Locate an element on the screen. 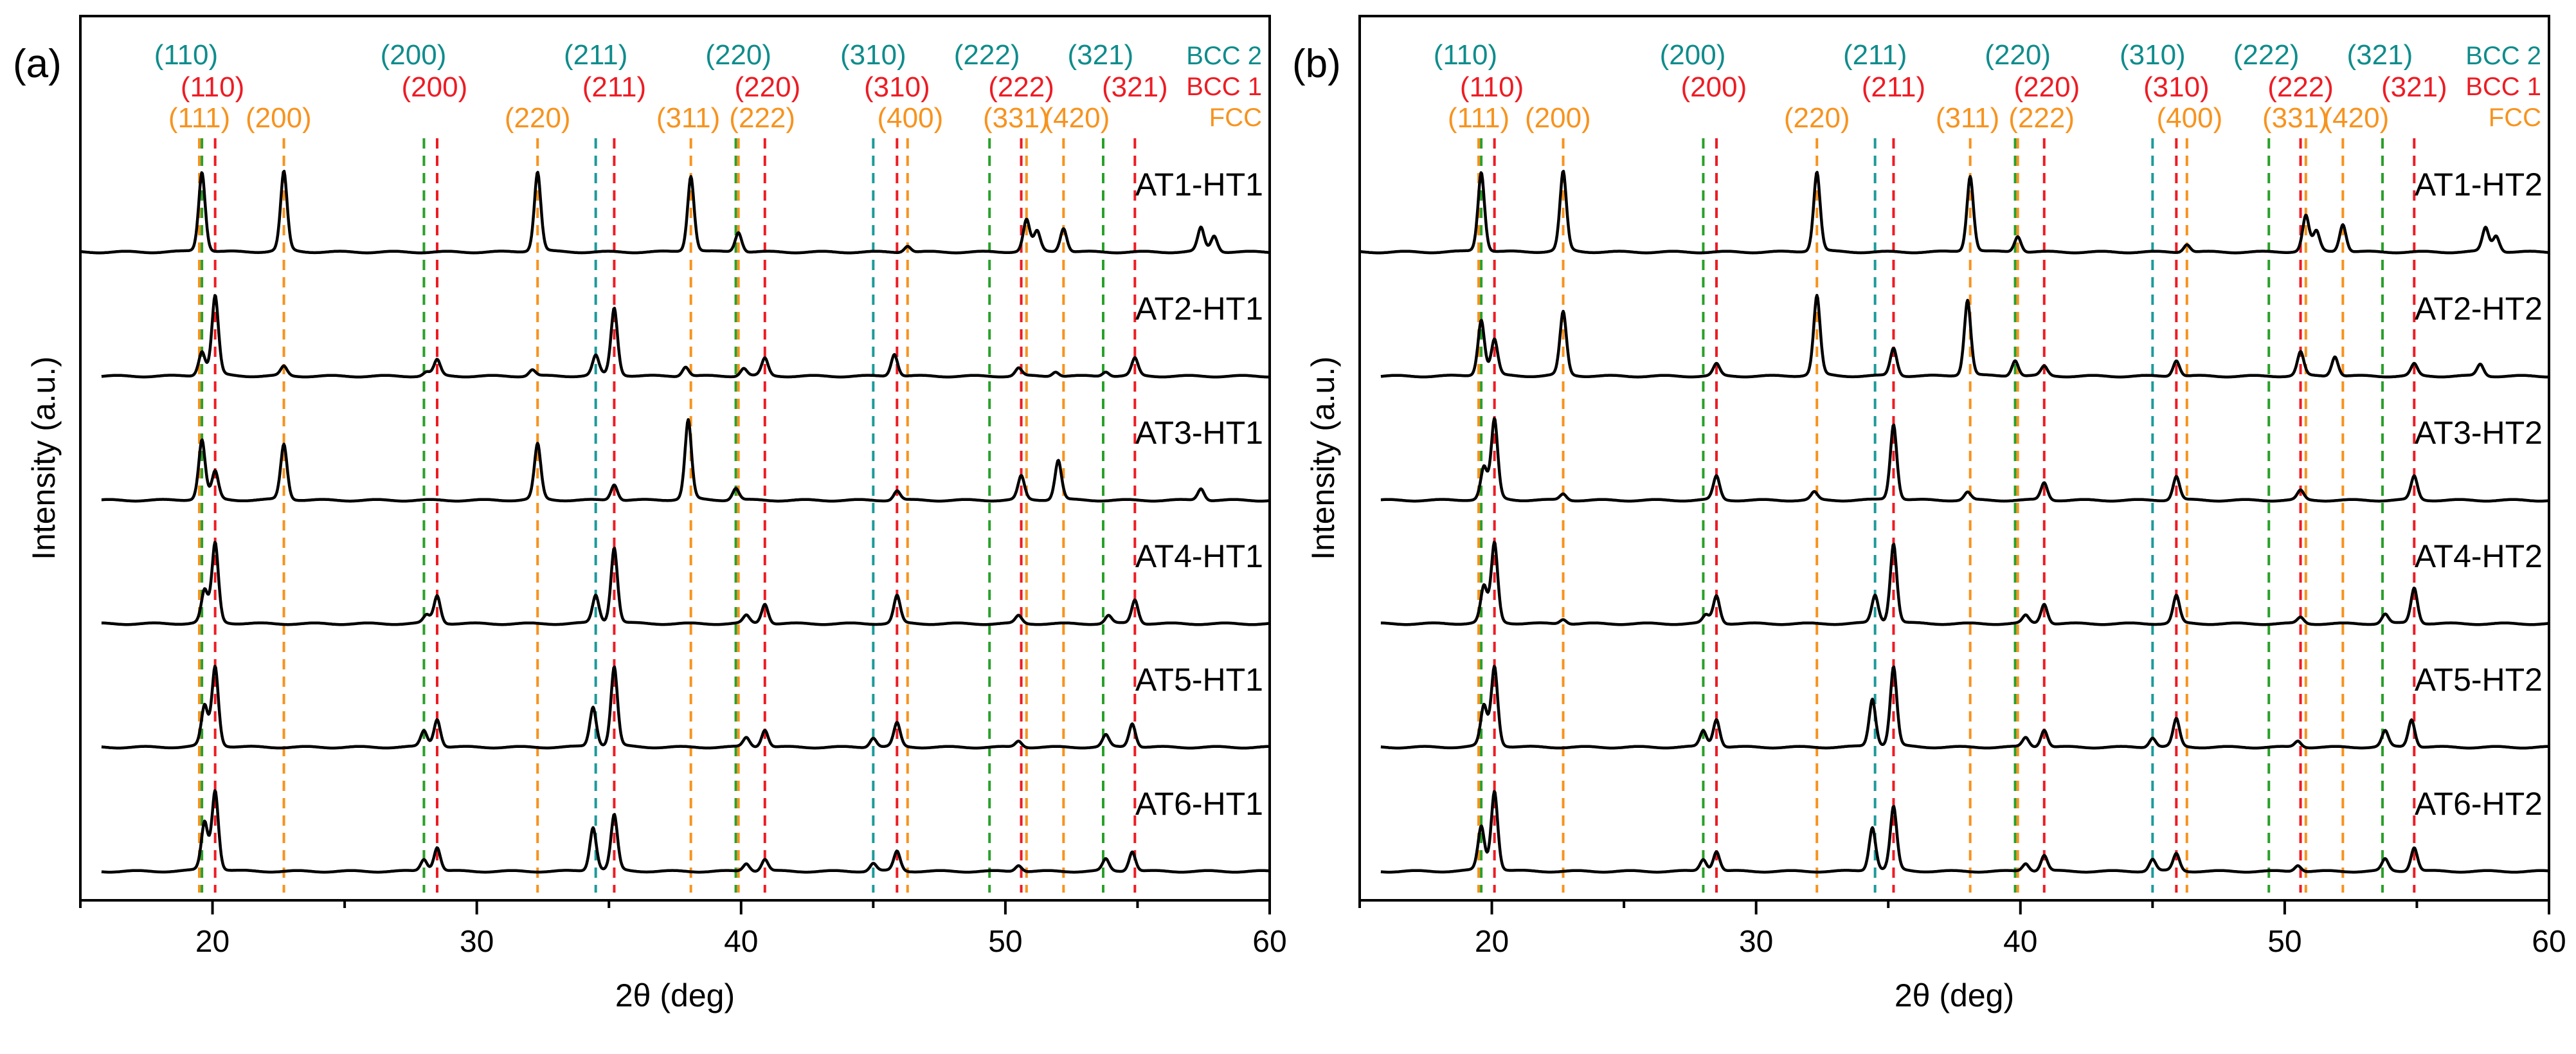  panel-a-trace-at4-ht1 is located at coordinates (685, 583).